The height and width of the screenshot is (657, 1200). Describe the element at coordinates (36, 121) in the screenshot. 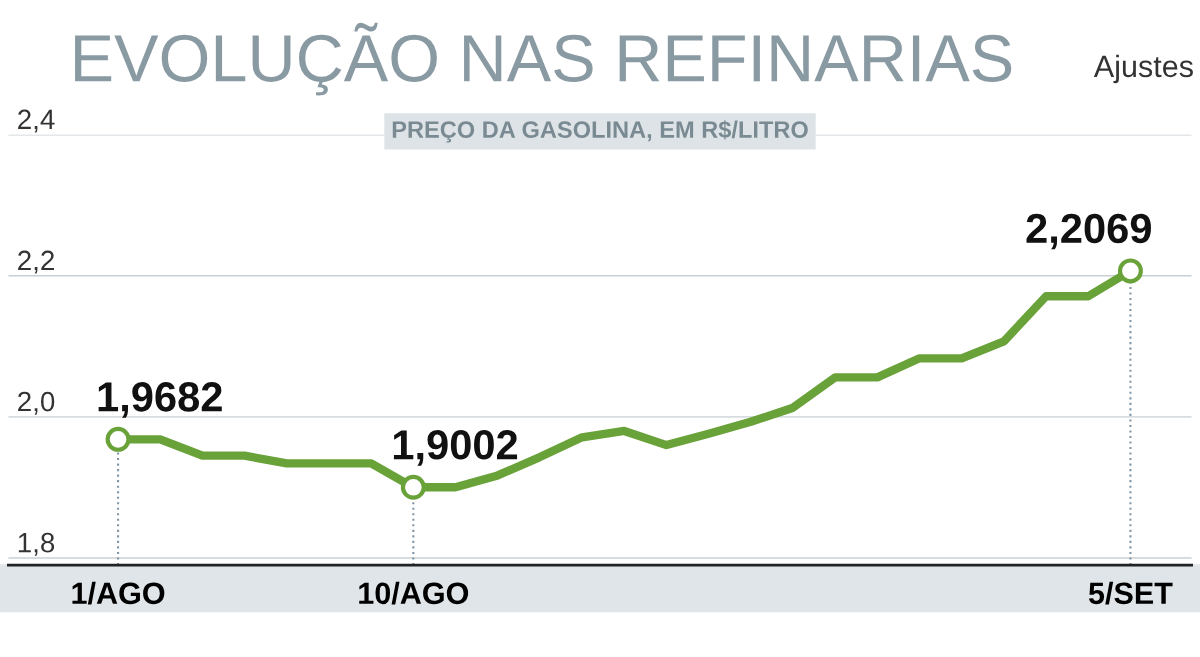

I see `y-tick-label: 2,4` at that location.